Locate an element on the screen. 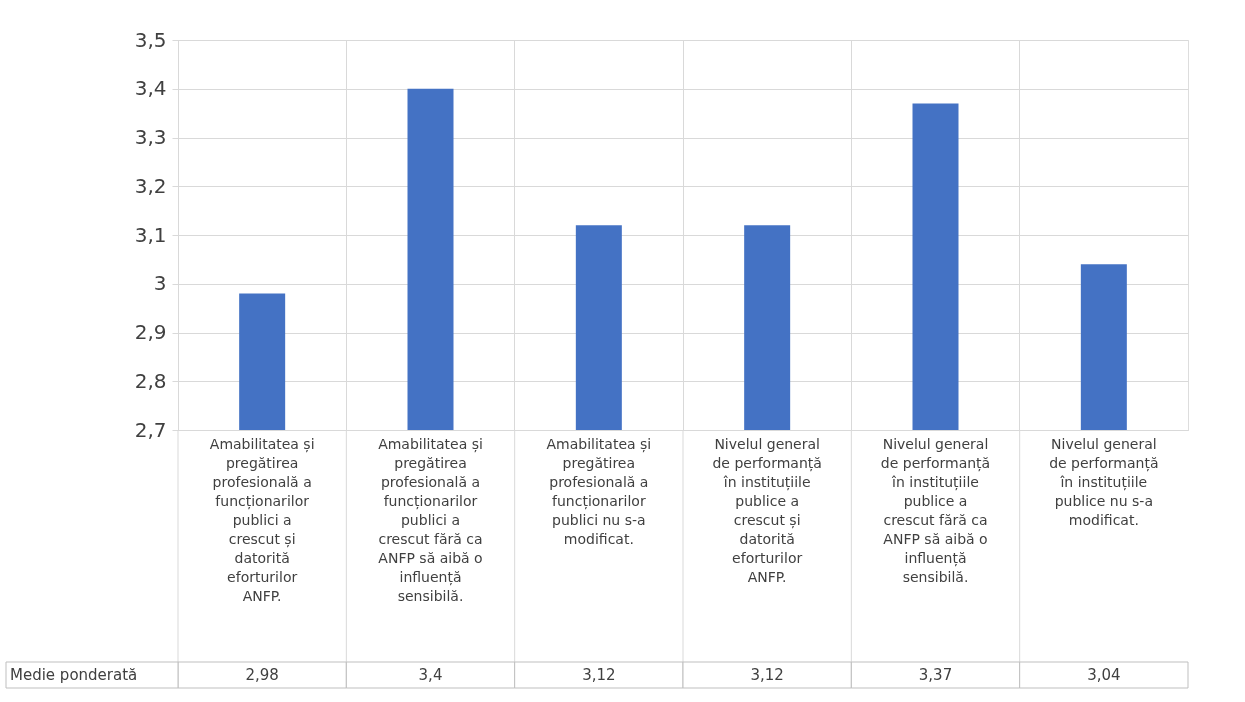  y-tick-label: 3 is located at coordinates (160, 283).